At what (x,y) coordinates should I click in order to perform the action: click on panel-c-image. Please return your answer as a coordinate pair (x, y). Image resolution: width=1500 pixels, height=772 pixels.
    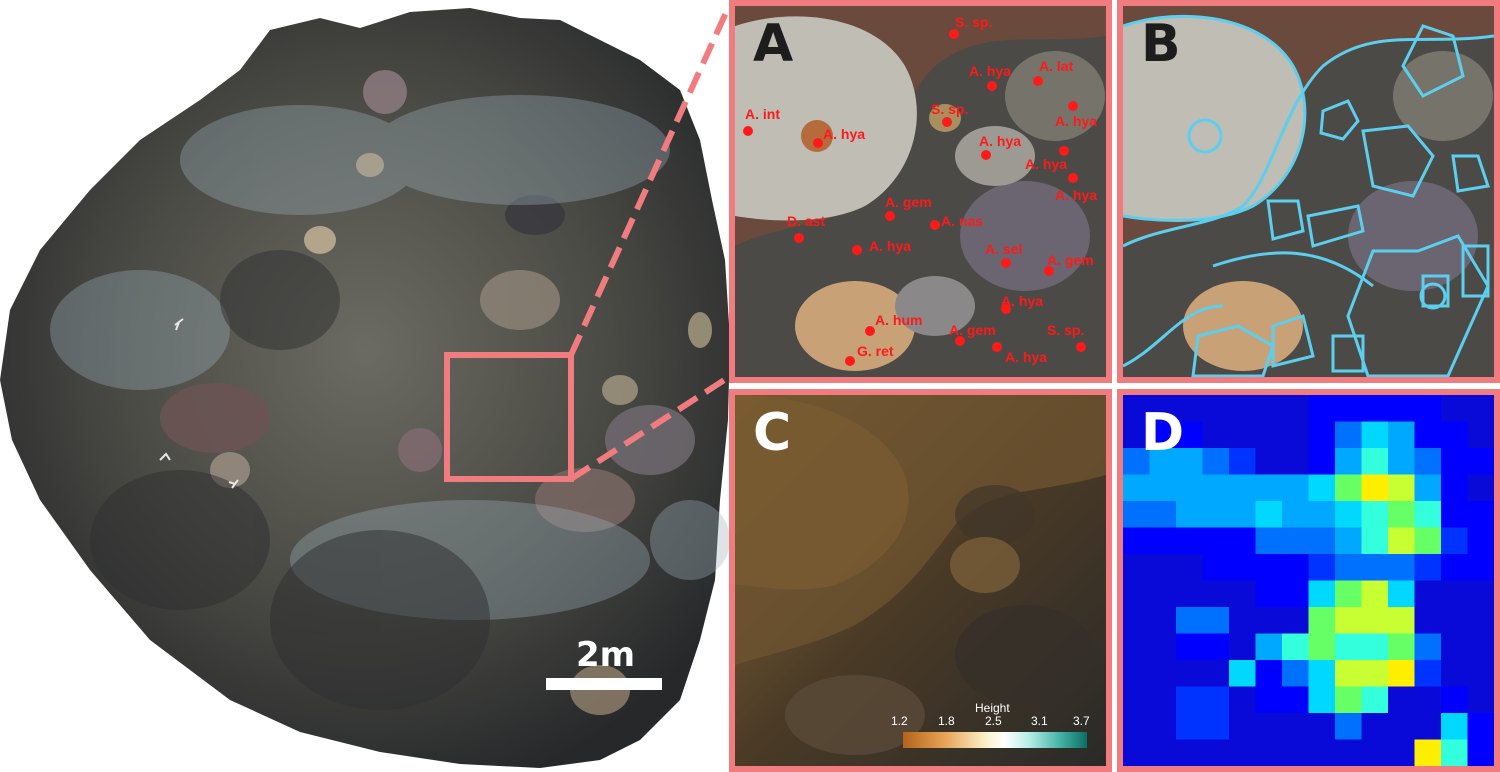
    Looking at the image, I should click on (920, 580).